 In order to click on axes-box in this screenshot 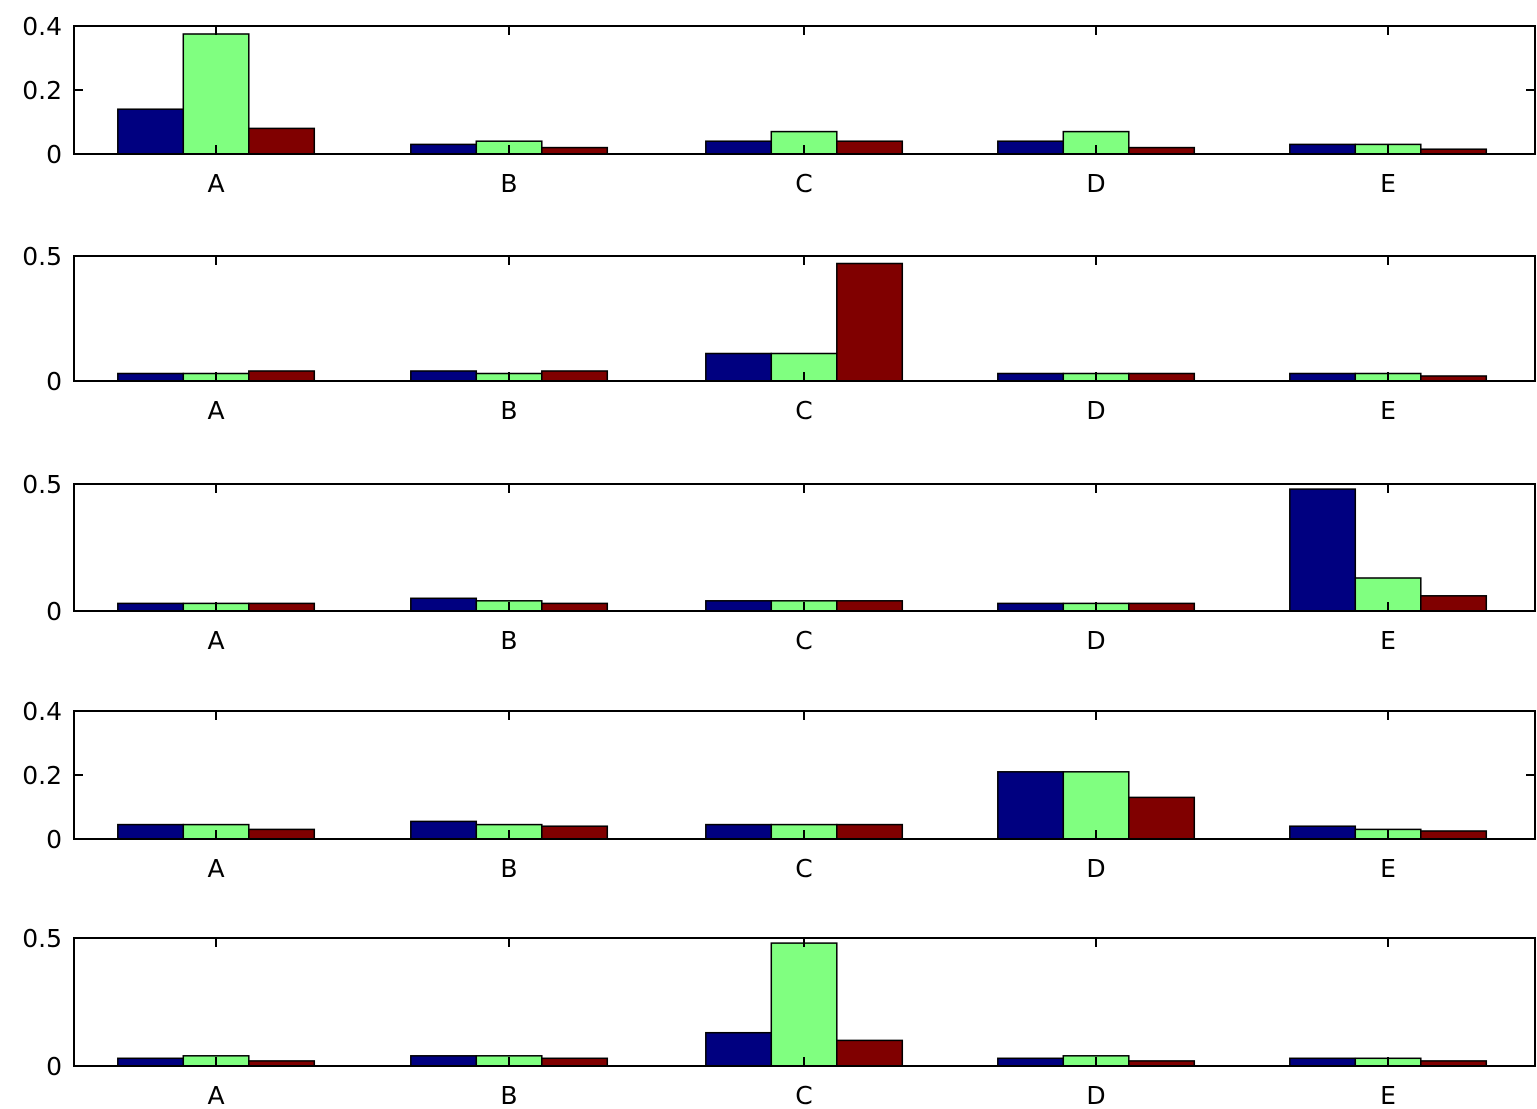, I will do `click(804, 775)`.